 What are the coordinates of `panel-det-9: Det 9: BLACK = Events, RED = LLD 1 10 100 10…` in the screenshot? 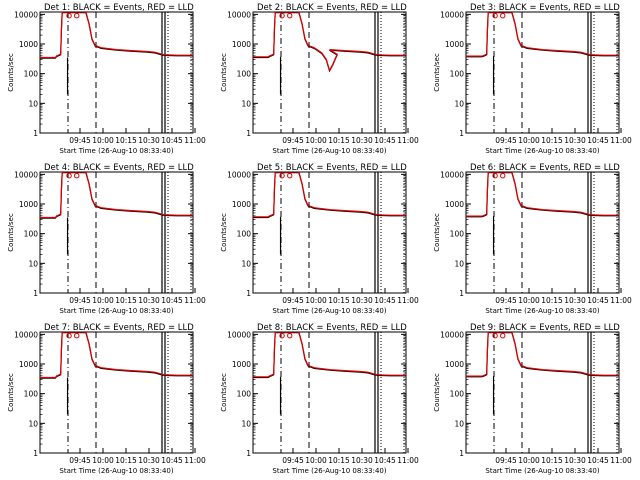 It's located at (532, 399).